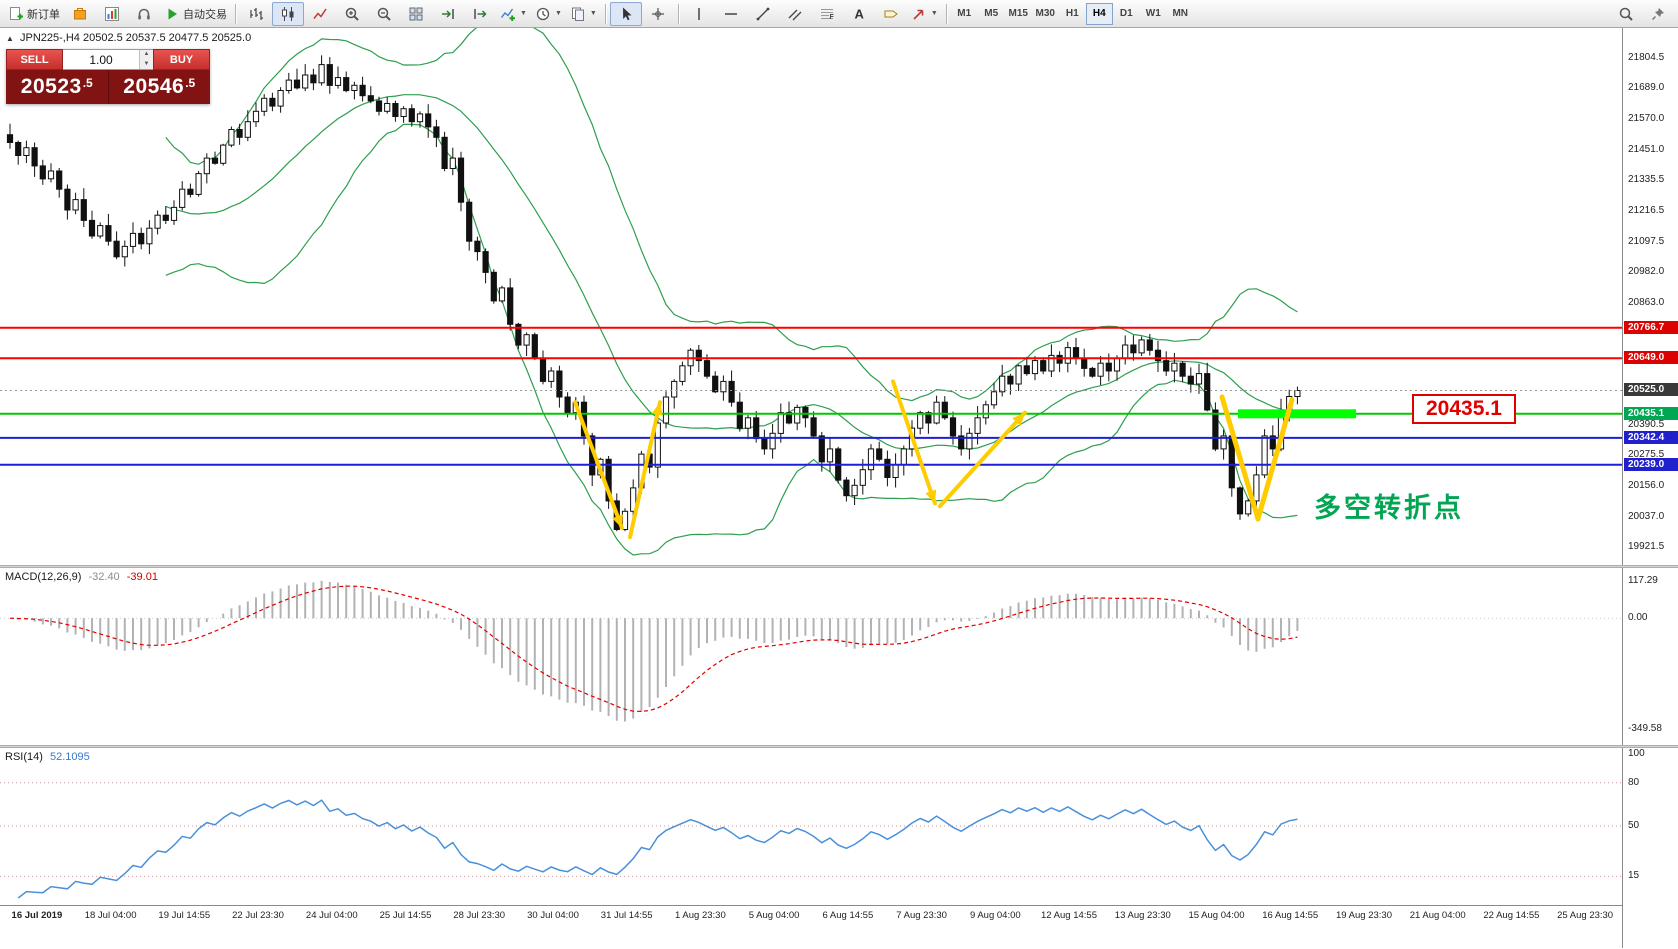 The height and width of the screenshot is (949, 1678). Describe the element at coordinates (1290, 915) in the screenshot. I see `time-label: 16 Aug 14:55` at that location.